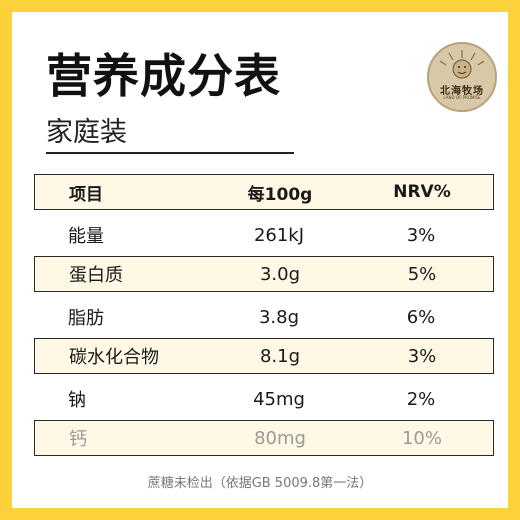  I want to click on table-row: 钠 45mg 2%, so click(264, 399).